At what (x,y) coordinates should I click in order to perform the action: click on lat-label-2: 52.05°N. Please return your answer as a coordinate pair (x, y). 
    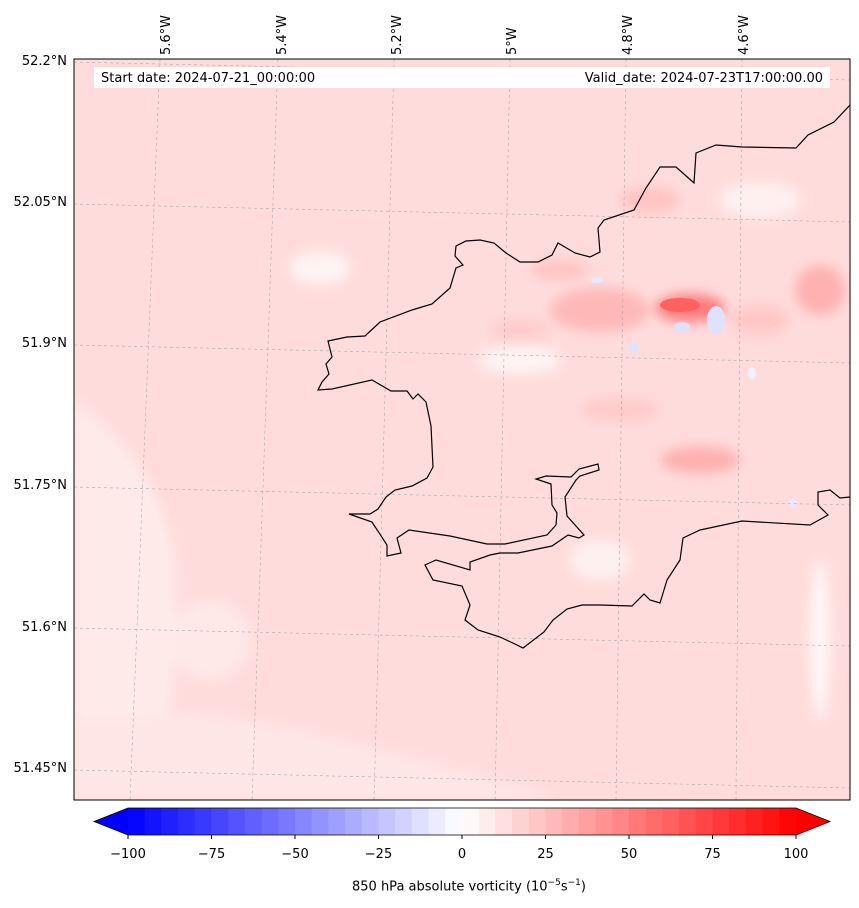
    Looking at the image, I should click on (40, 202).